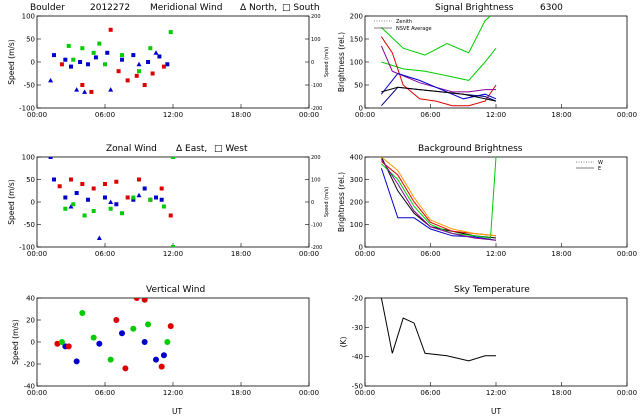 This screenshot has width=640, height=420. Describe the element at coordinates (131, 149) in the screenshot. I see `panel-title: Zonal Wind` at that location.